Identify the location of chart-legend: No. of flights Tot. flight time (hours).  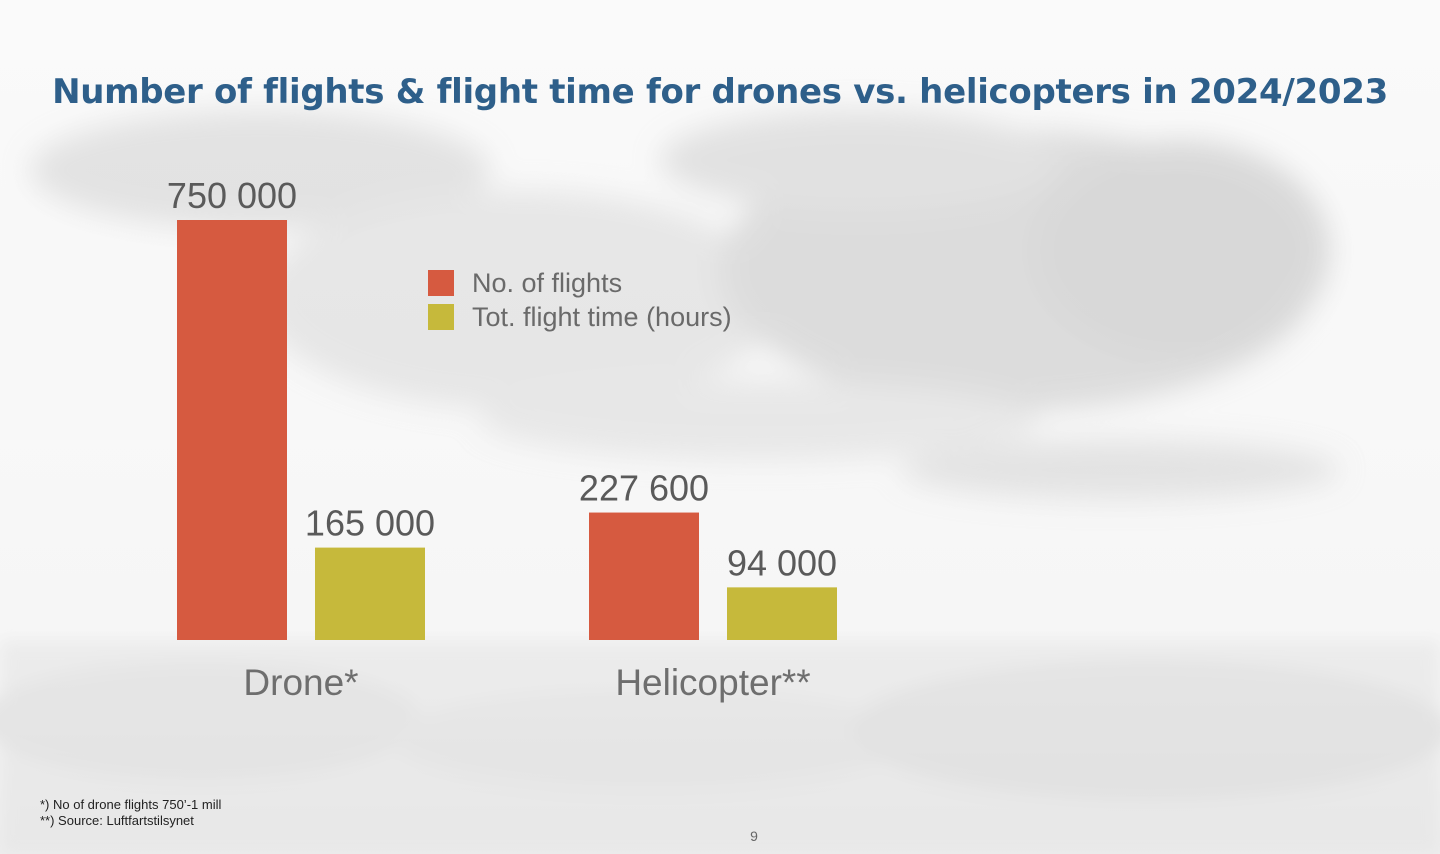
(580, 300).